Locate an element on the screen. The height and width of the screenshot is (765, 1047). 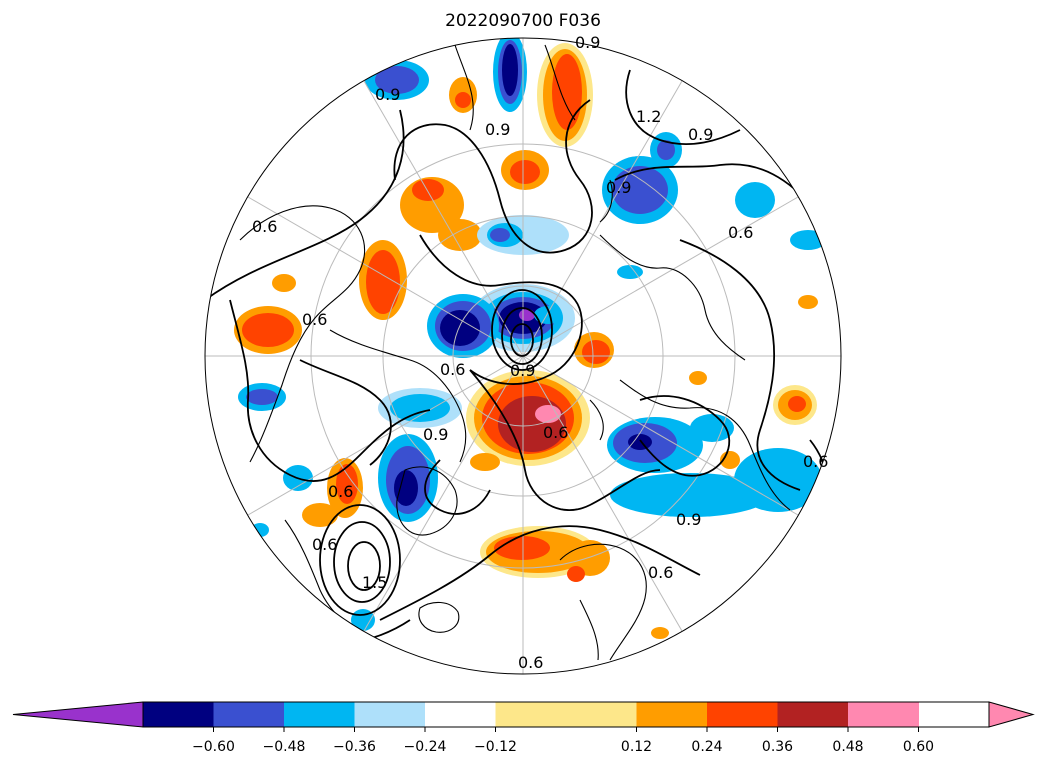
contour-label: 1.2 is located at coordinates (648, 116).